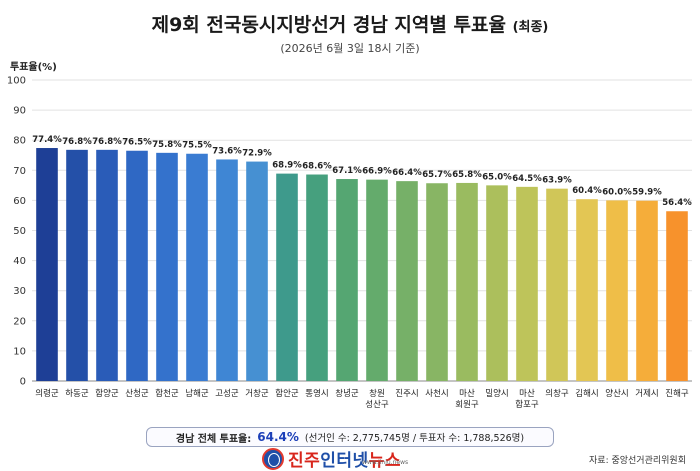  Describe the element at coordinates (377, 172) in the screenshot. I see `value-label: 66.9%` at that location.